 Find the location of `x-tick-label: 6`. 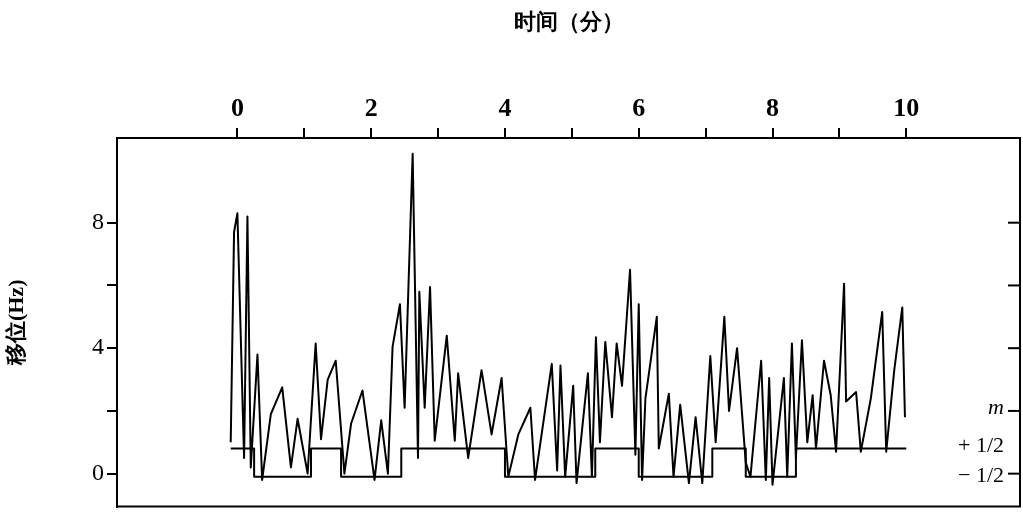

x-tick-label: 6 is located at coordinates (639, 108).